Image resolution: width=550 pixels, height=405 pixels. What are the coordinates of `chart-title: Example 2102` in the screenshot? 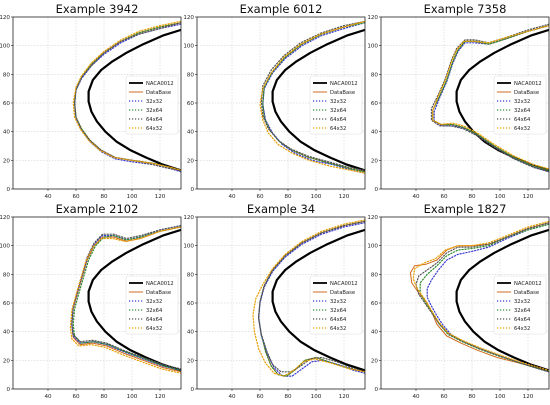 It's located at (97, 209).